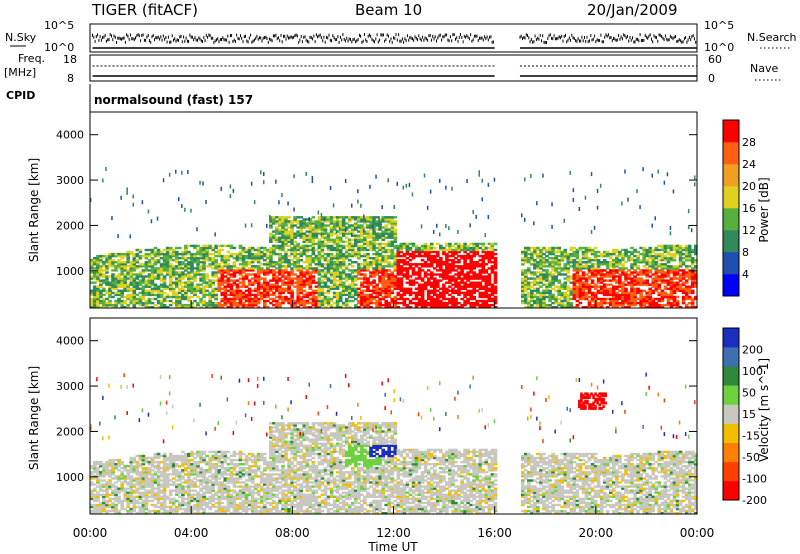  Describe the element at coordinates (230, 186) in the screenshot. I see `scatter-cell` at that location.